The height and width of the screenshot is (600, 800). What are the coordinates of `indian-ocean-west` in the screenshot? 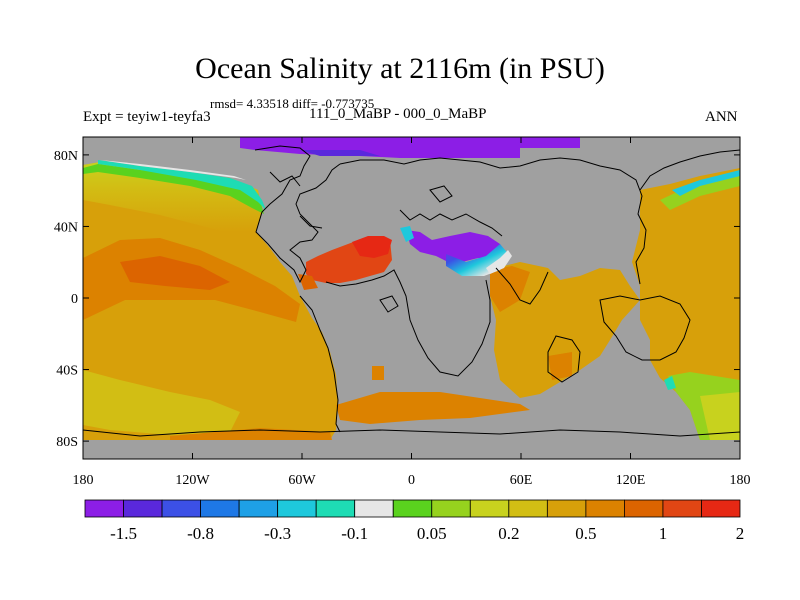 It's located at (510, 289).